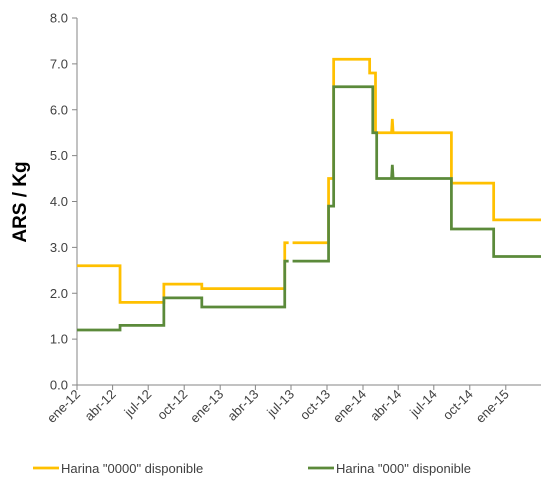 This screenshot has width=542, height=480. Describe the element at coordinates (20, 201) in the screenshot. I see `y-axis-label: ARS / Kg` at that location.